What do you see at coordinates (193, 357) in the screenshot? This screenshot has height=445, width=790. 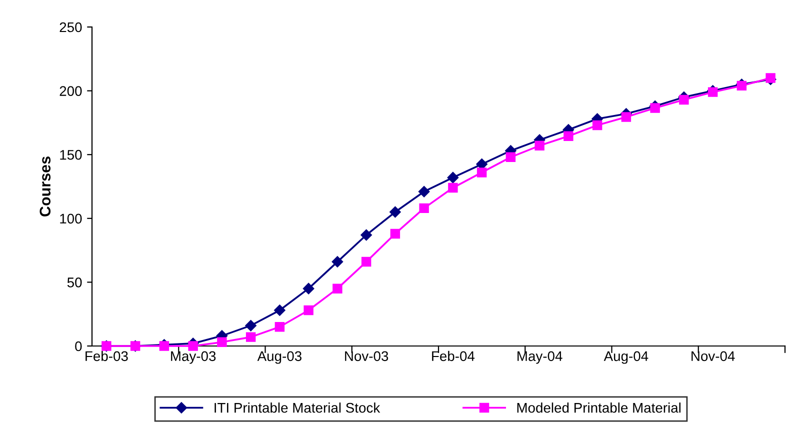 I see `x-tick-label: May-03` at bounding box center [193, 357].